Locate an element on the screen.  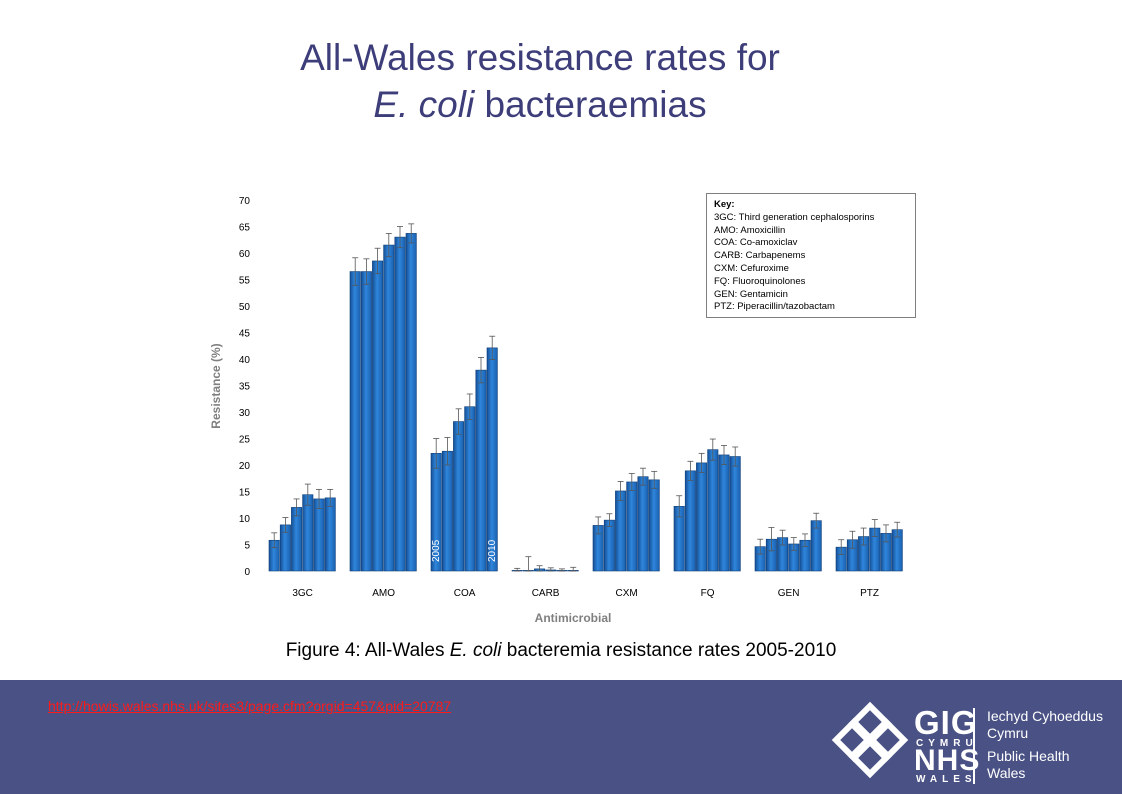
logo-gig: GIG is located at coordinates (946, 722).